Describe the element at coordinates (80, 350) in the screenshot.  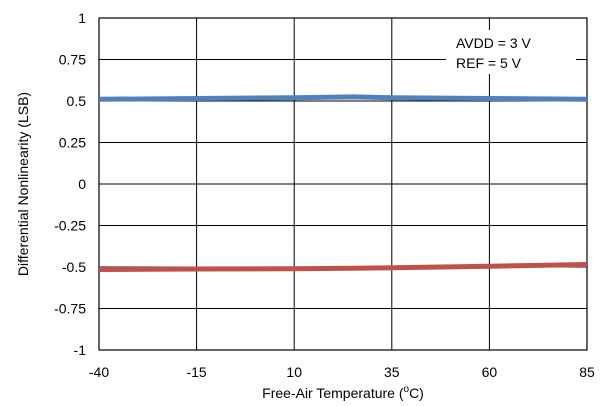
I see `y-tick-label: -1` at that location.